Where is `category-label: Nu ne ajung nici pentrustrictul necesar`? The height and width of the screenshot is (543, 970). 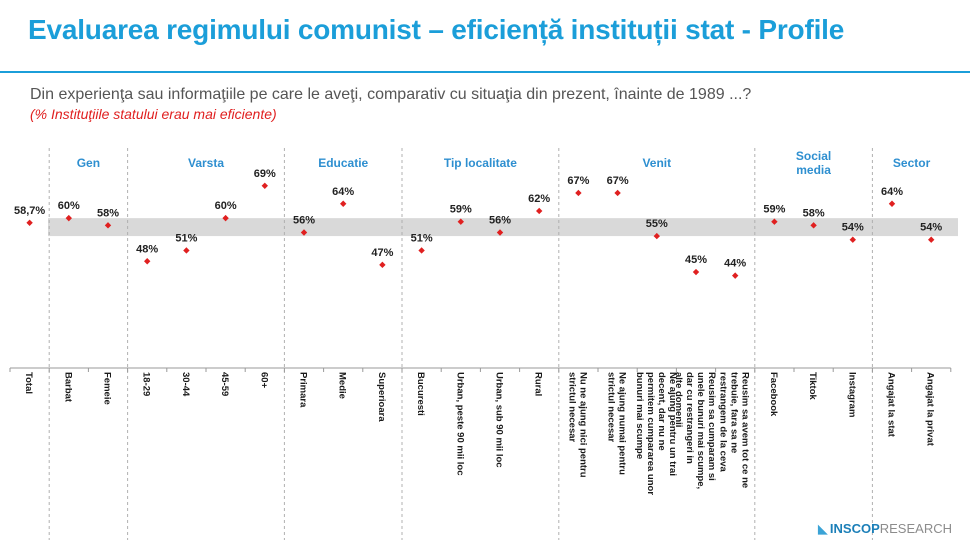 category-label: Nu ne ajung nici pentrustrictul necesar is located at coordinates (577, 425).